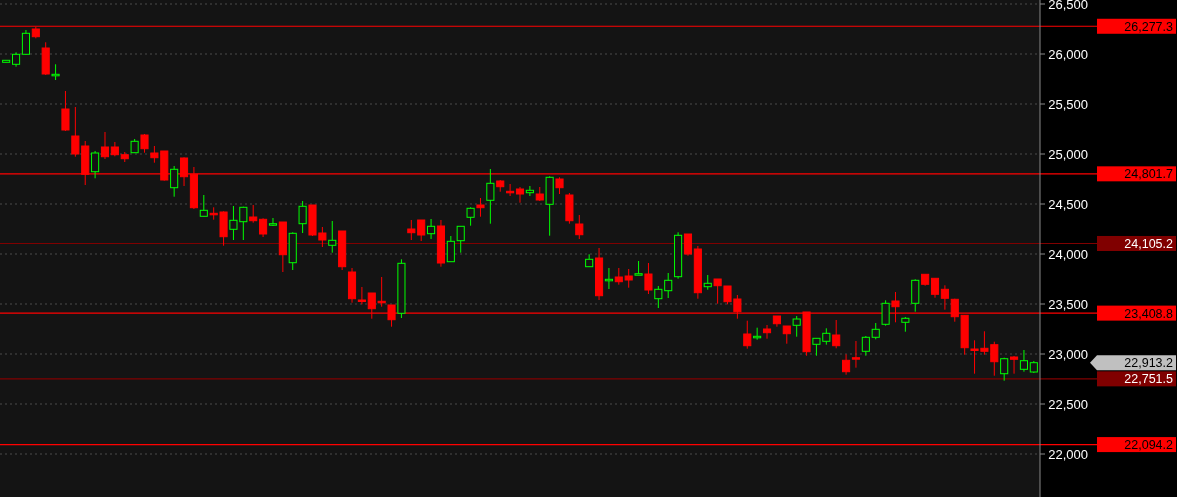 Image resolution: width=1177 pixels, height=497 pixels. I want to click on y-tick-label: 23,500, so click(1068, 304).